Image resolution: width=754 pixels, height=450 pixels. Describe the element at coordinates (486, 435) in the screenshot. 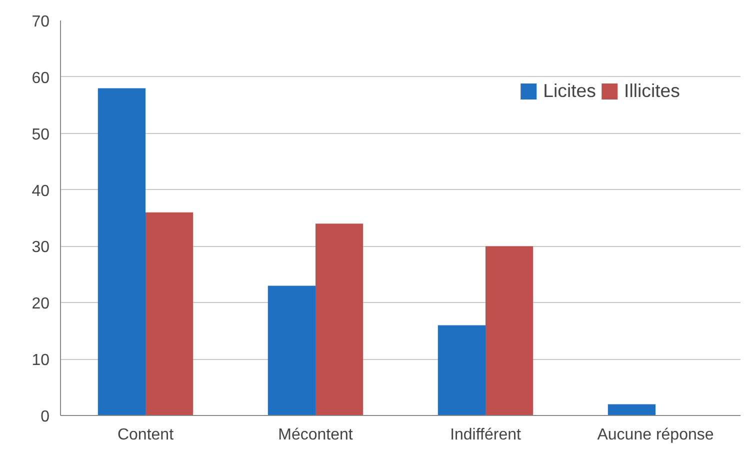

I see `x-tick-label: Indifférent` at that location.